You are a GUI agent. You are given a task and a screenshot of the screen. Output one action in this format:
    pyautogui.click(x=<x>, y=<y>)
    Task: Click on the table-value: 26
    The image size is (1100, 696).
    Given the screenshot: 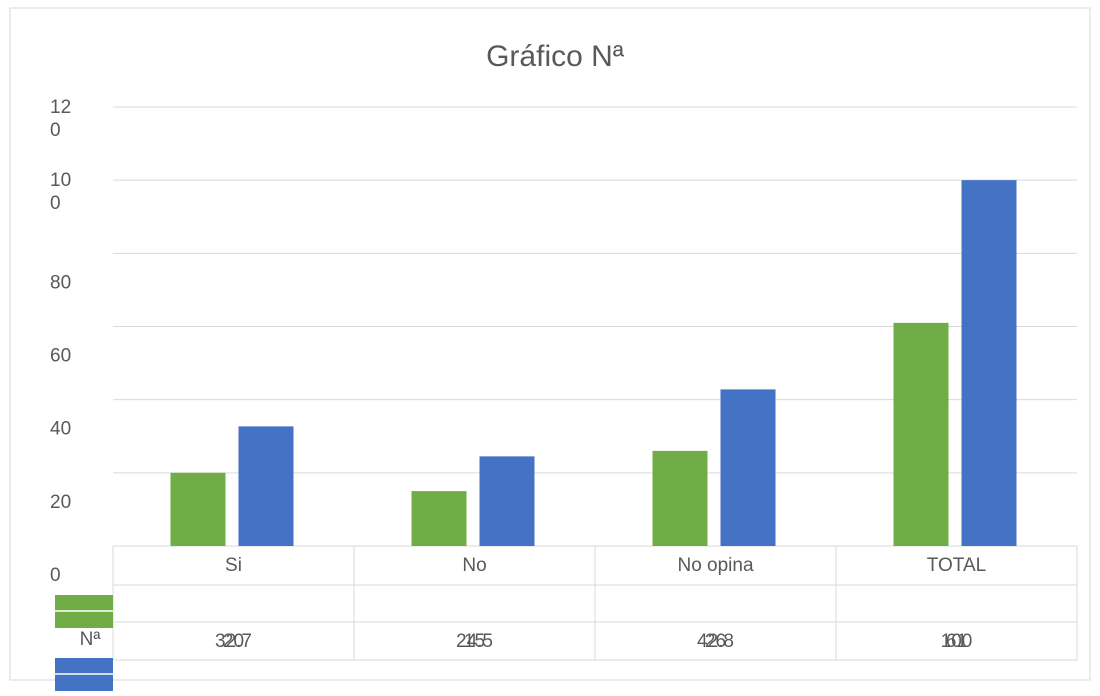 What is the action you would take?
    pyautogui.click(x=715, y=641)
    